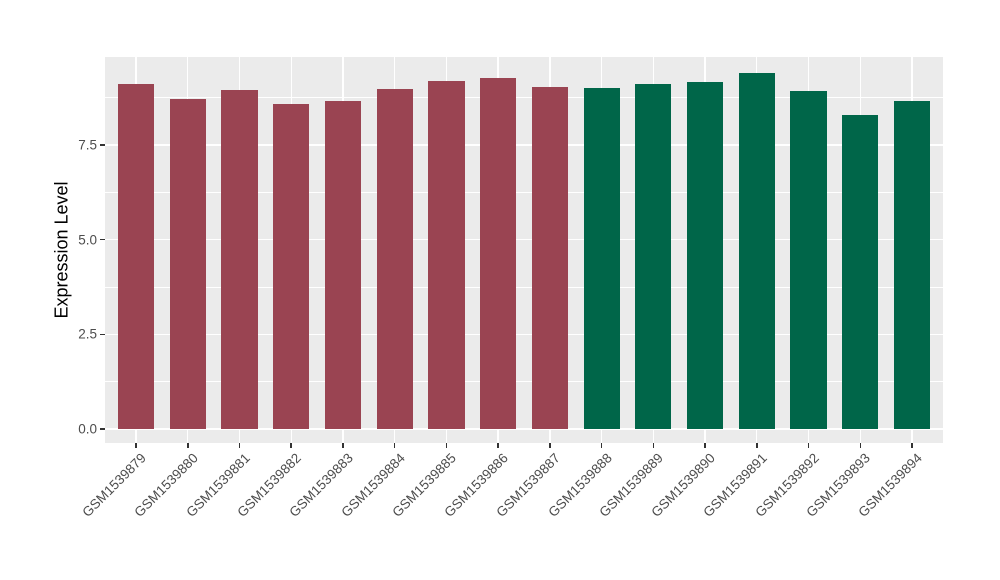  I want to click on y-tick-label: 5.0, so click(87, 239).